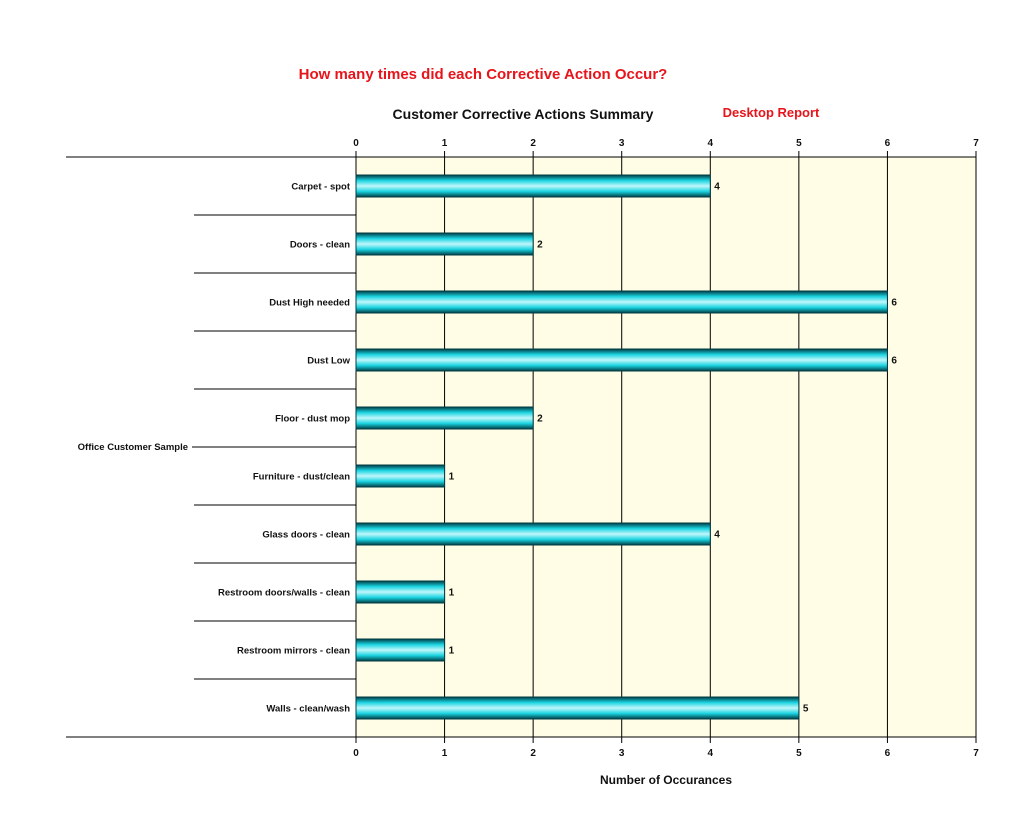 This screenshot has width=1023, height=828. I want to click on top-axis-tick-labels: 0 1 2 3 4 5 6 7, so click(666, 143).